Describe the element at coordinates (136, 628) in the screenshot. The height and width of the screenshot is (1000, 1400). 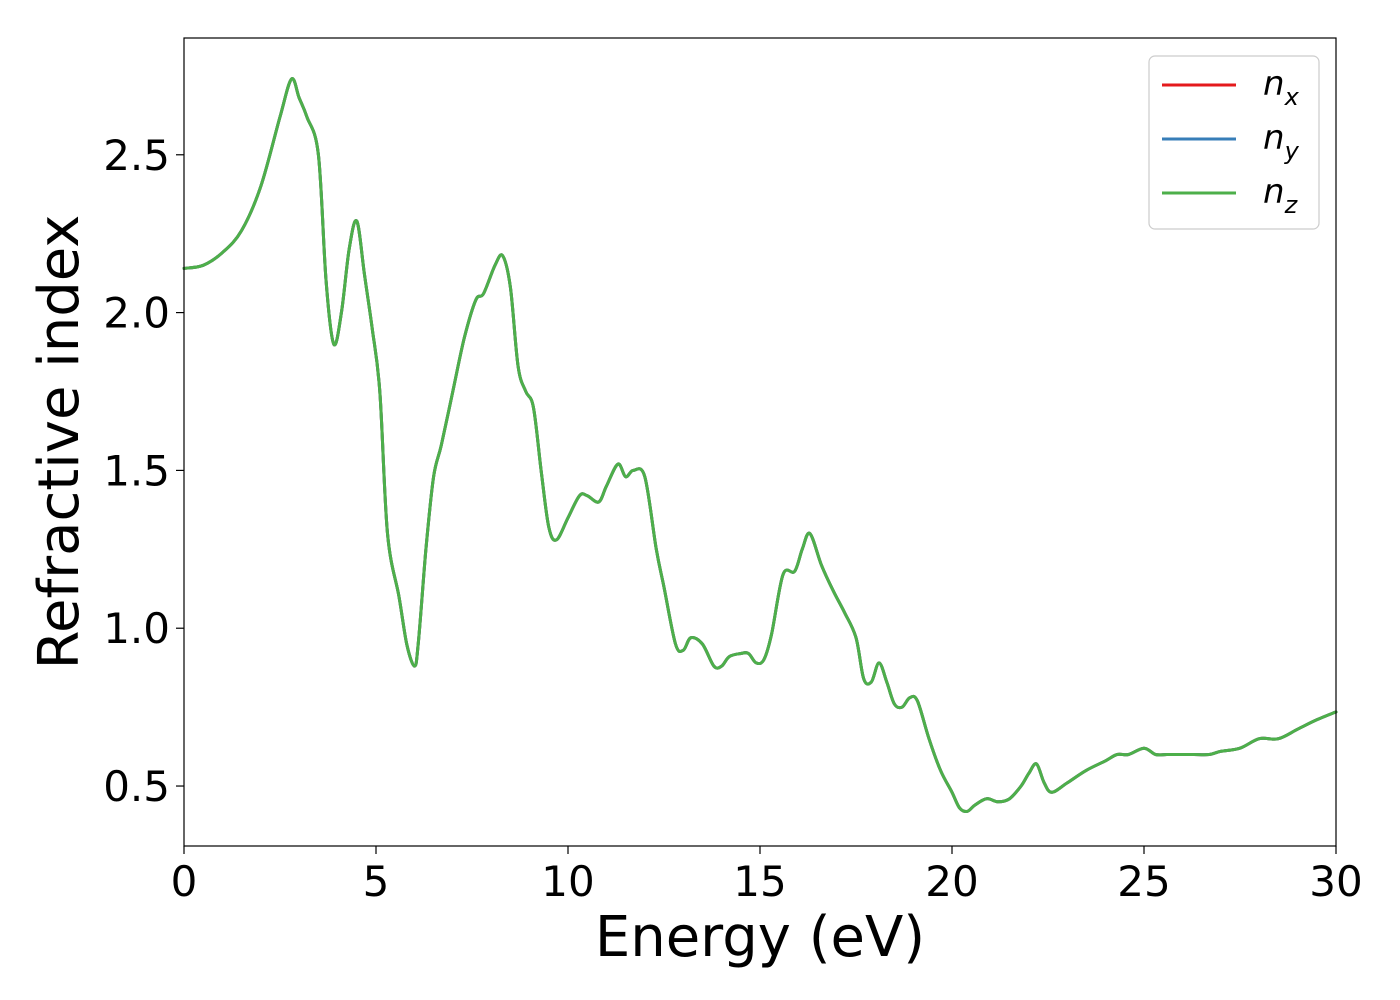
I see `y-tick-label: 1.0` at that location.